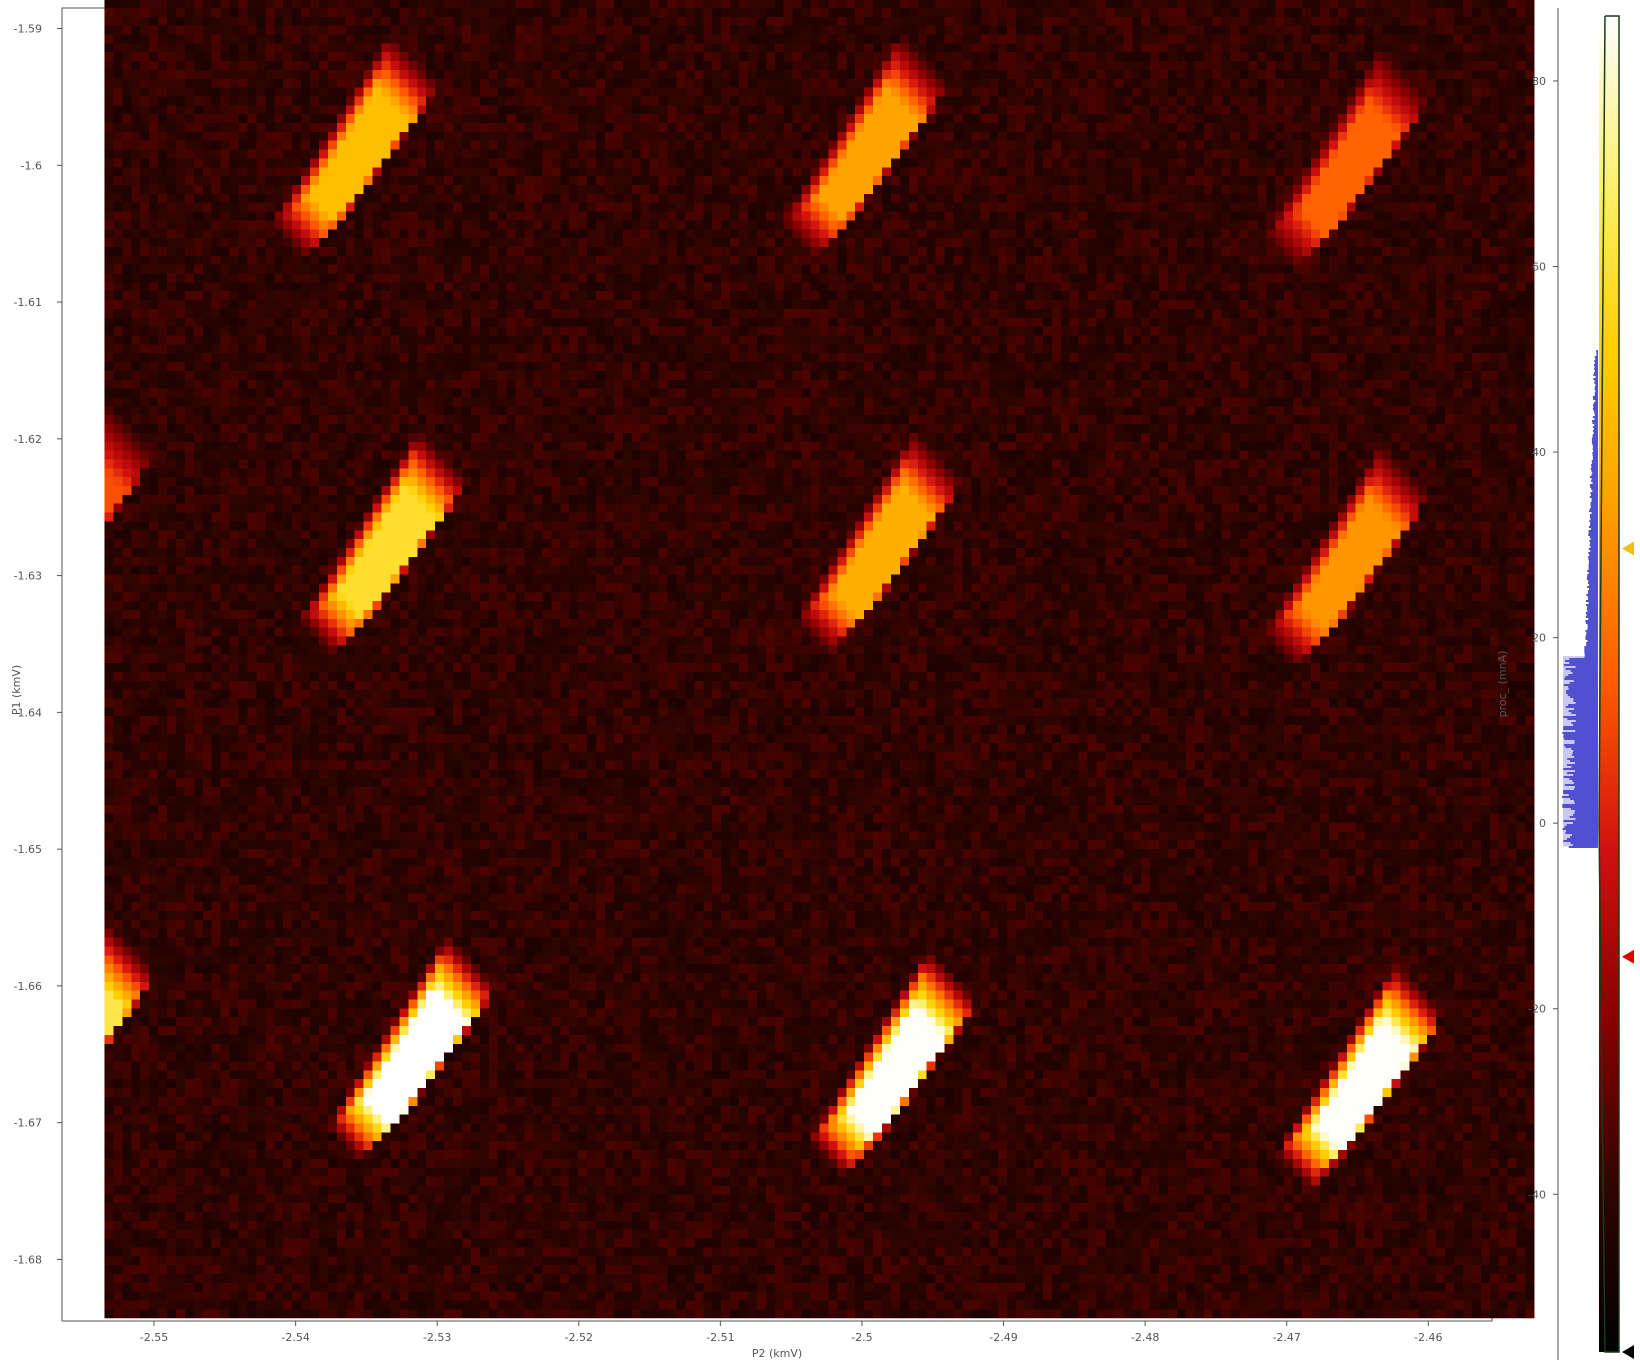 This screenshot has height=1368, width=1640. What do you see at coordinates (28, 986) in the screenshot?
I see `y-tick-label: -1.66` at bounding box center [28, 986].